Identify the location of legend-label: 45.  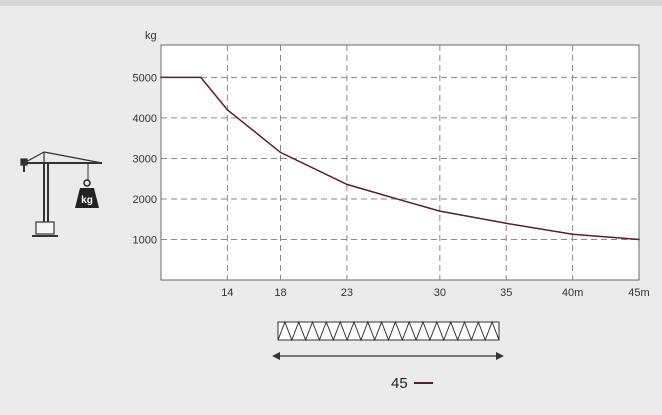
(399, 383).